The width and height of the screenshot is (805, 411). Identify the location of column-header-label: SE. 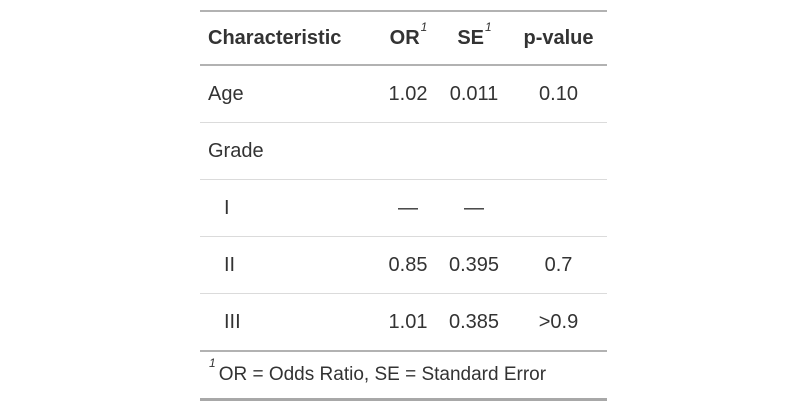
(470, 38).